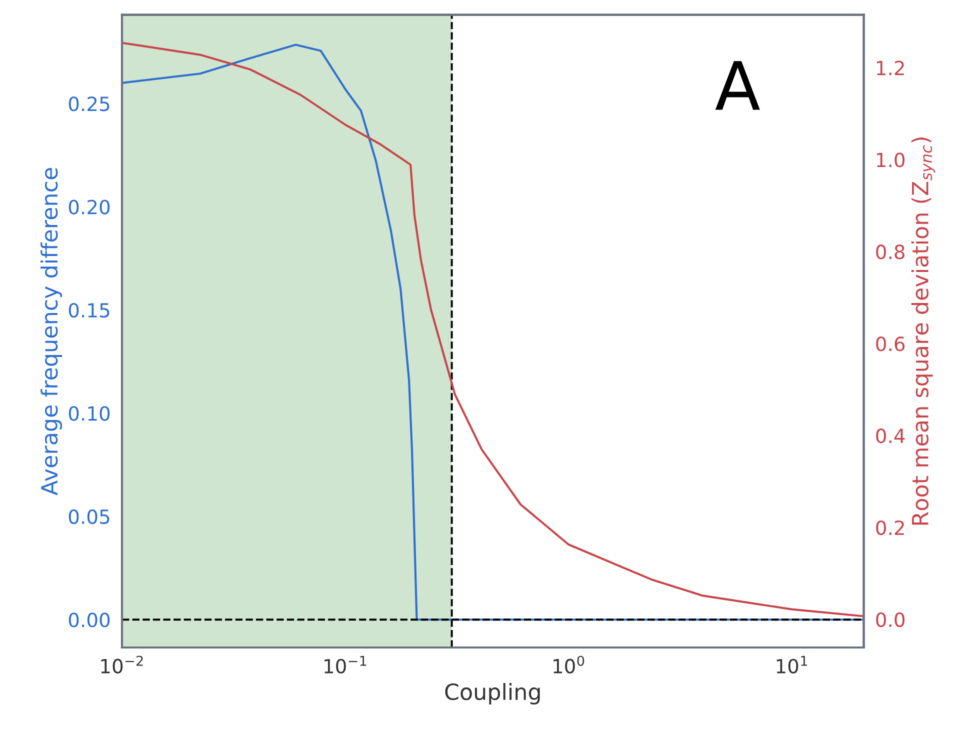 The image size is (976, 740). Describe the element at coordinates (792, 665) in the screenshot. I see `x-tick-label: 10$^{1}$` at that location.